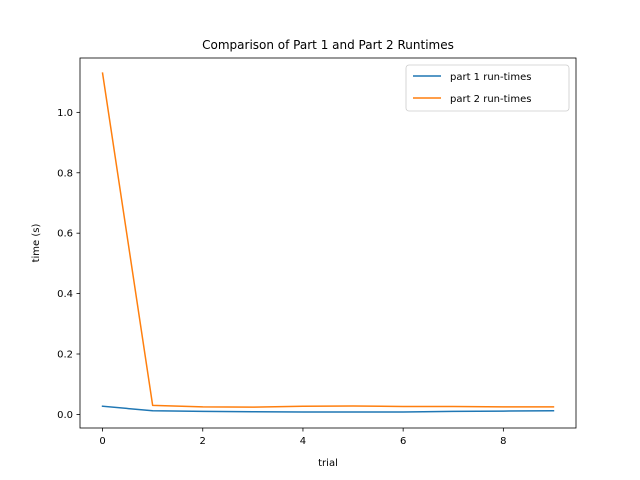 The image size is (640, 480). I want to click on x-axis-label: trial, so click(328, 463).